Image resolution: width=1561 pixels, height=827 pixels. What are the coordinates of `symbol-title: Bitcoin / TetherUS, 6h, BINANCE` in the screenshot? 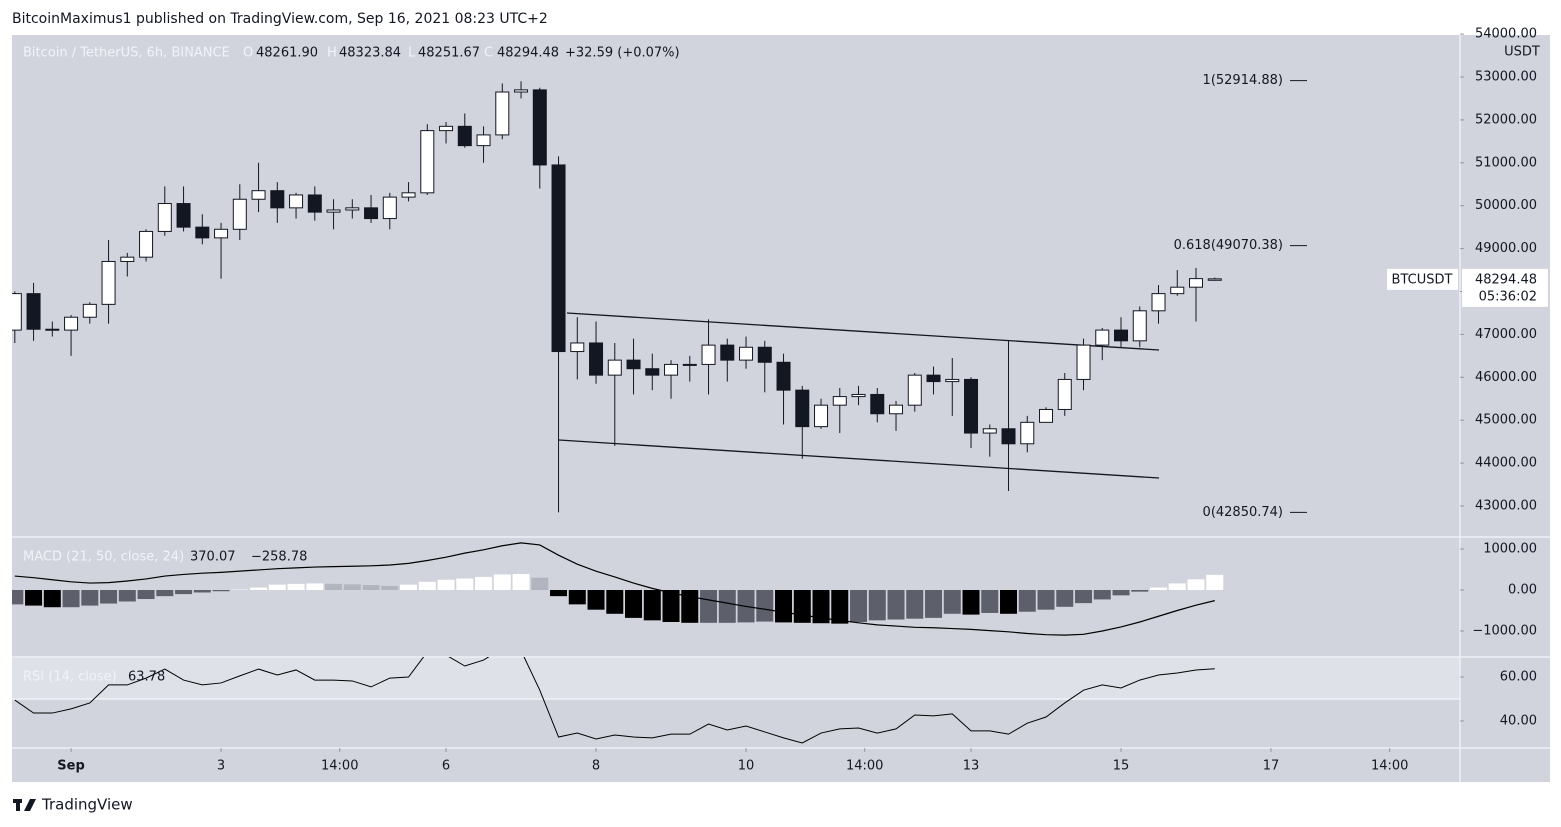 It's located at (126, 53).